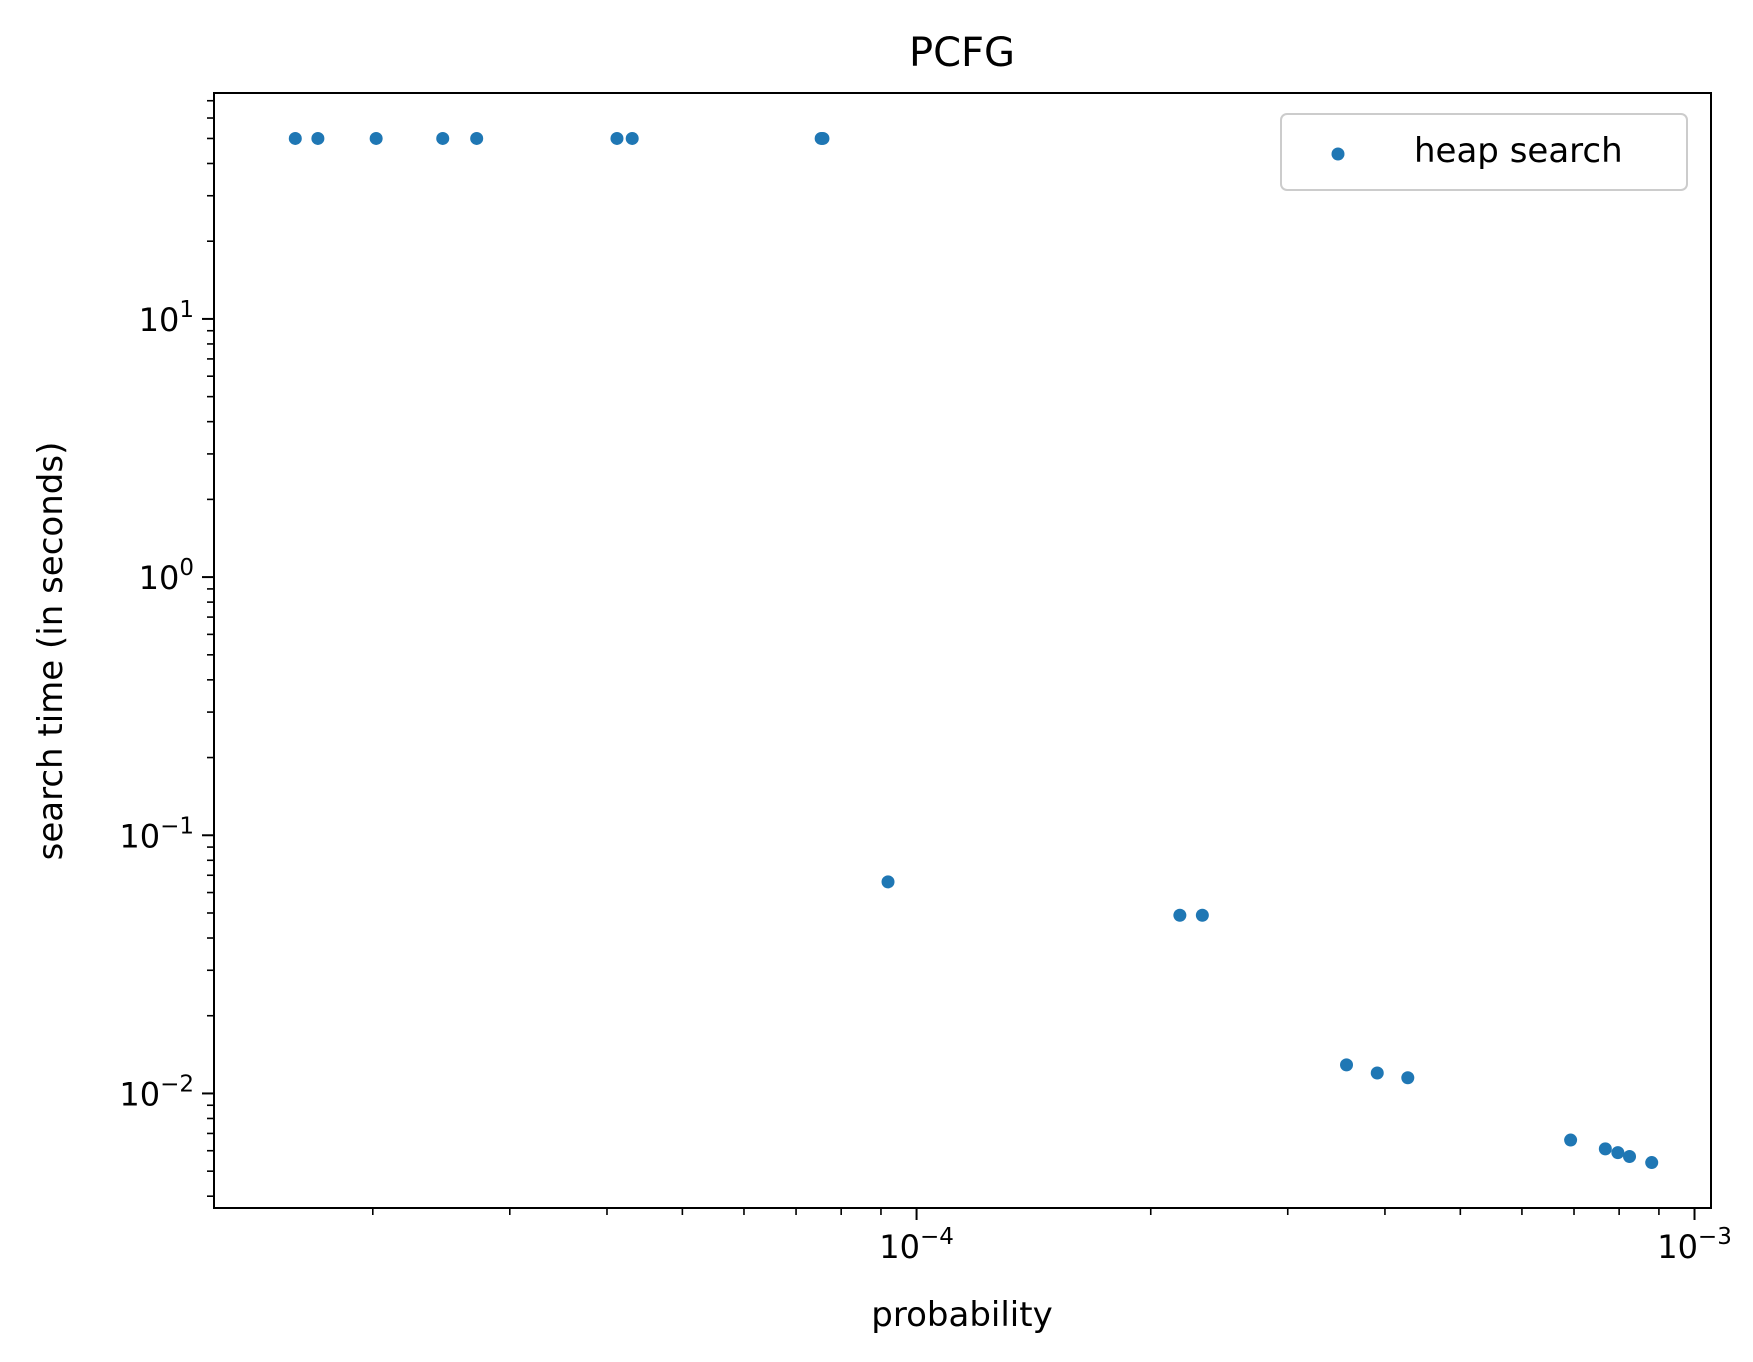 The image size is (1753, 1362). I want to click on x-axis-ticks: 10⁻⁴ 10⁻³, so click(1305, 1237).